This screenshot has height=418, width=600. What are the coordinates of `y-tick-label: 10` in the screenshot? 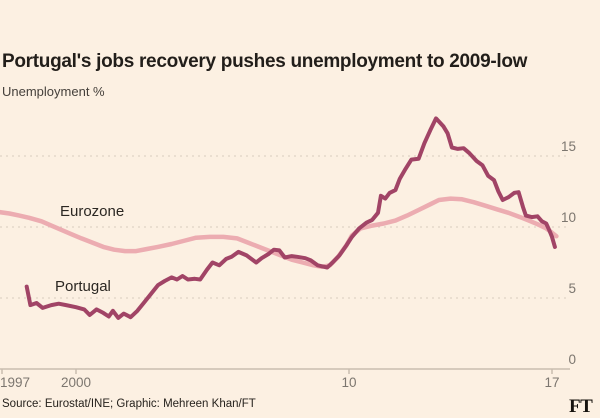 It's located at (568, 217).